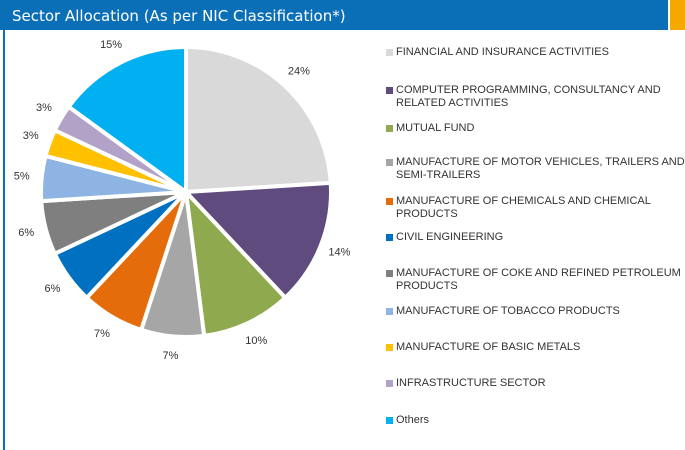 This screenshot has height=450, width=685. Describe the element at coordinates (471, 383) in the screenshot. I see `legend-label: INFRASTRUCTURE SECTOR` at that location.